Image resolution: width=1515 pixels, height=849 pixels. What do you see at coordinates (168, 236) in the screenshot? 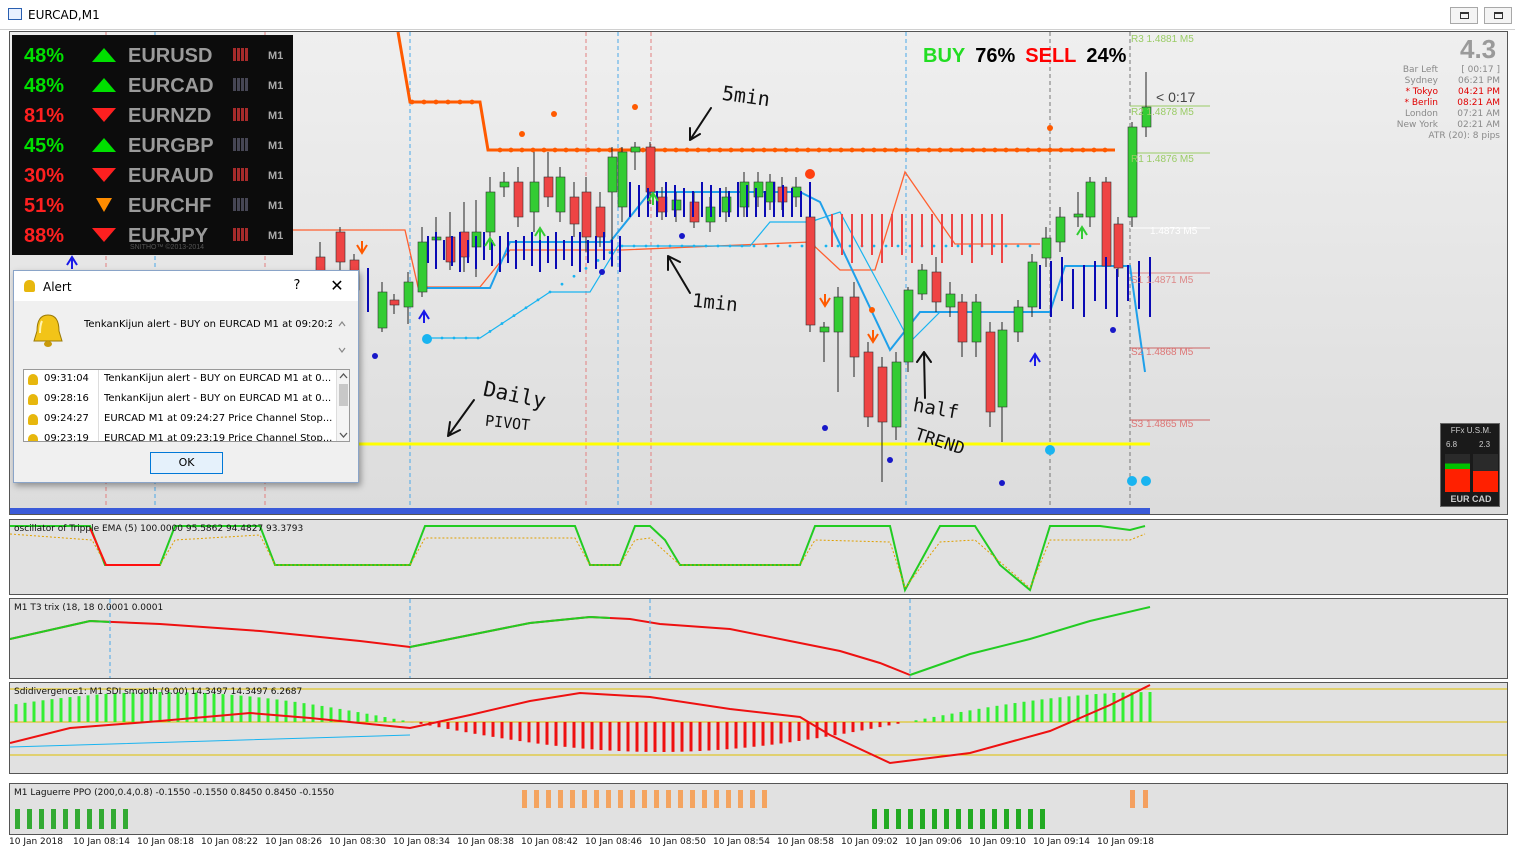
I see `strength-pair: EURJPY` at bounding box center [168, 236].